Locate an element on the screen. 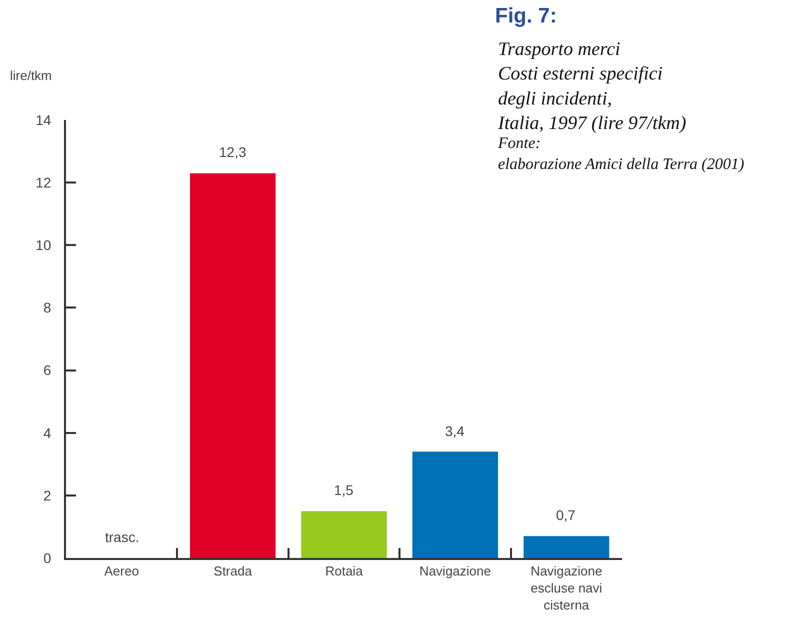  y-tick-label: 14 is located at coordinates (44, 120).